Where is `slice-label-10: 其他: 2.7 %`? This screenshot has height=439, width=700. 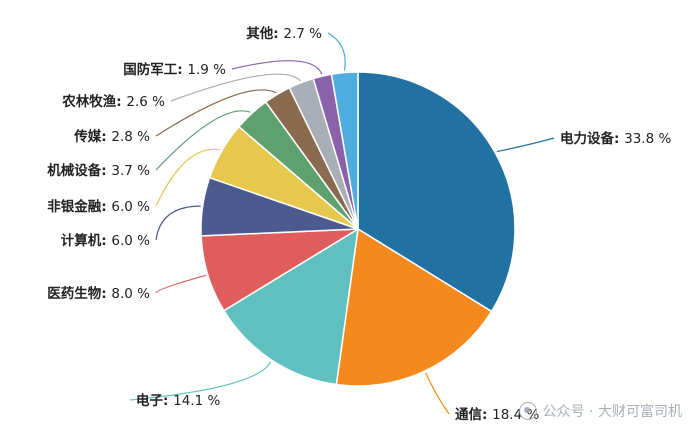 slice-label-10: 其他: 2.7 % is located at coordinates (284, 33).